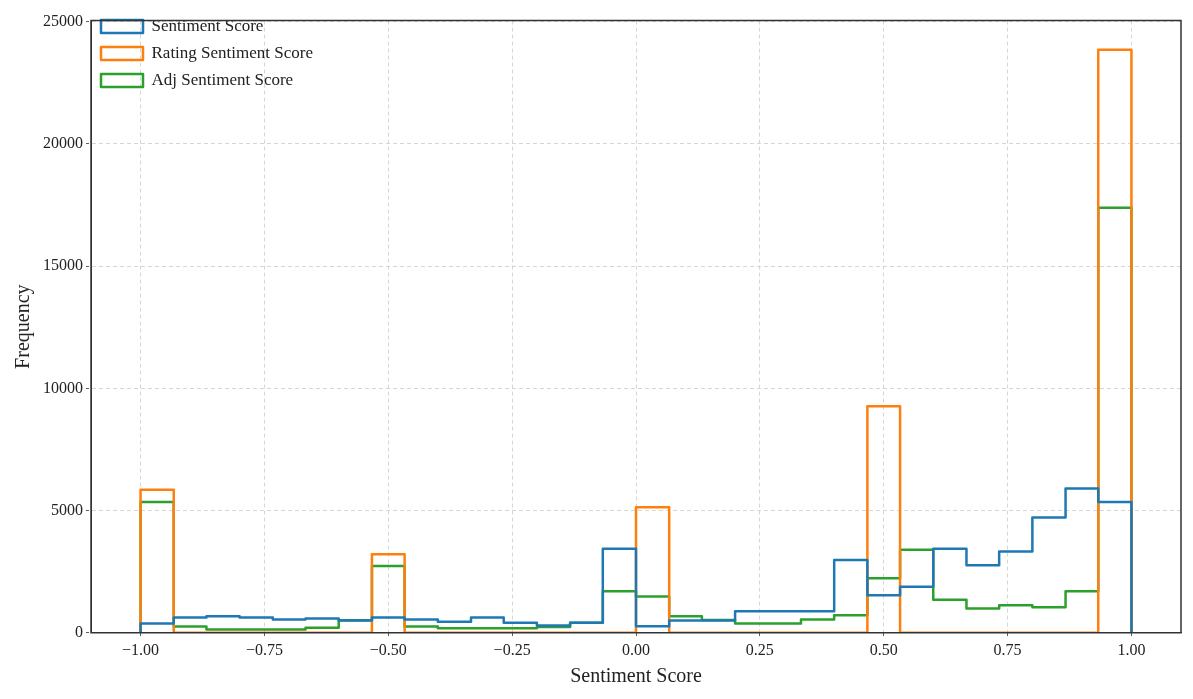  What do you see at coordinates (63, 20) in the screenshot?
I see `y-tick-label: 25000` at bounding box center [63, 20].